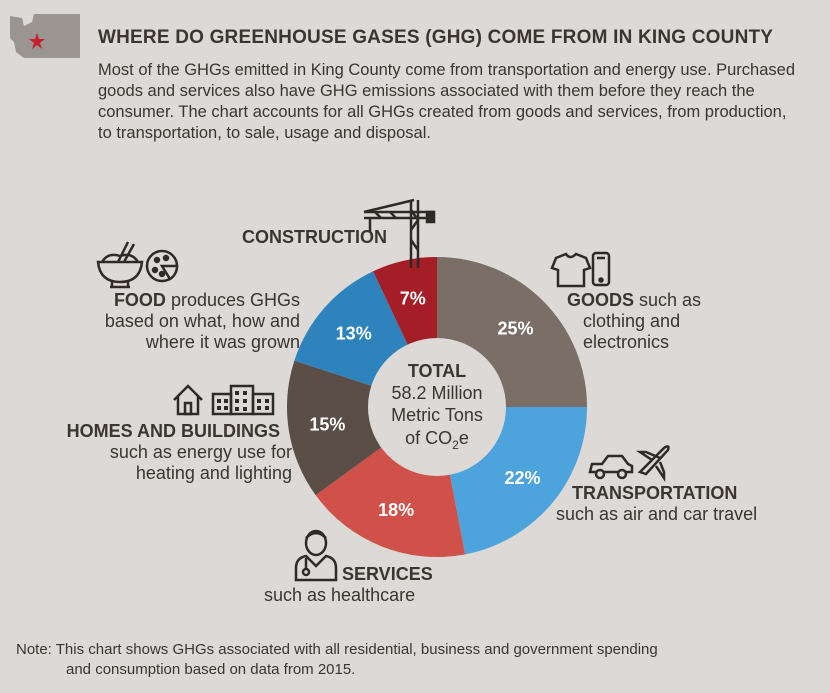 This screenshot has height=693, width=830. I want to click on food-desc-1: produces GHGs, so click(232, 300).